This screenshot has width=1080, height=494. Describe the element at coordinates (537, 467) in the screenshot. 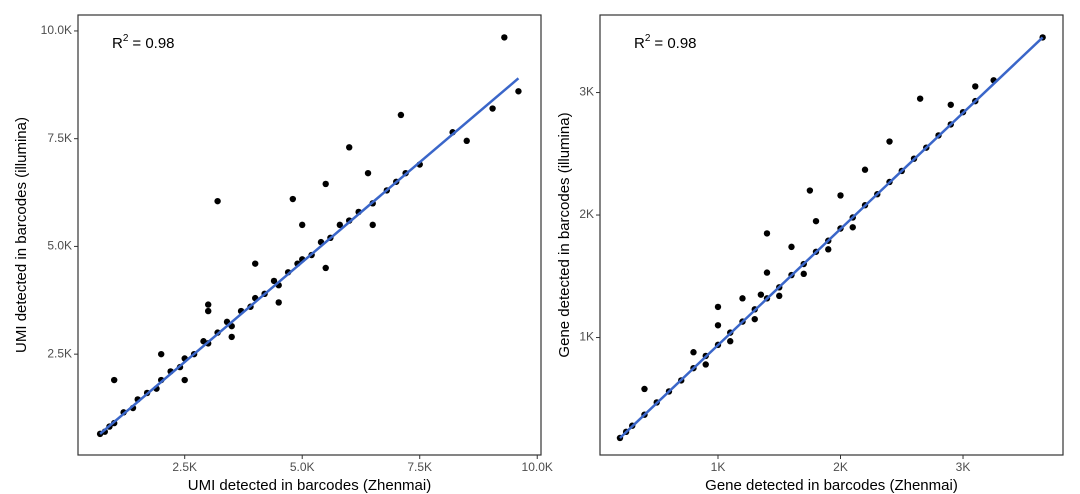

I see `x-tick-label: 10.0K` at that location.